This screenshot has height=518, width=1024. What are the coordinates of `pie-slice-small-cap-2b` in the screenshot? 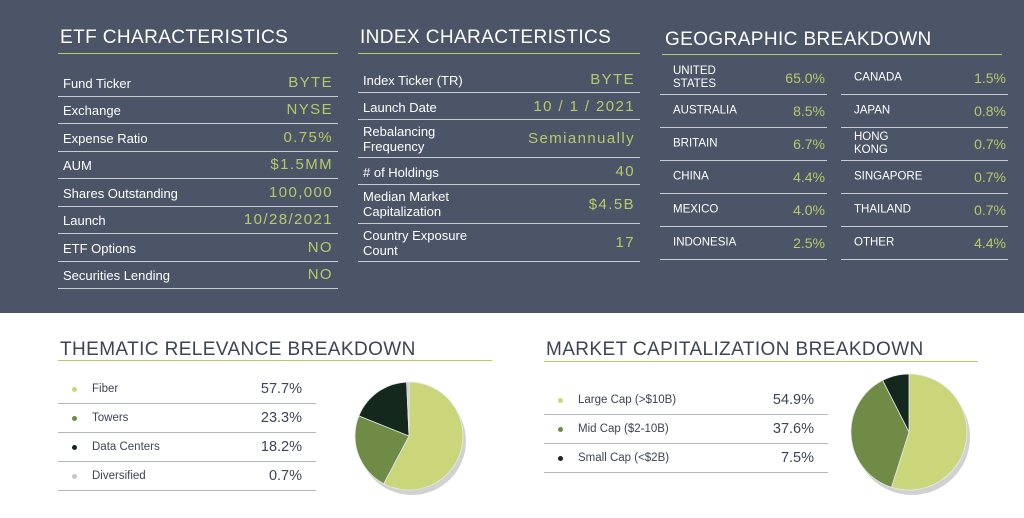 It's located at (896, 403).